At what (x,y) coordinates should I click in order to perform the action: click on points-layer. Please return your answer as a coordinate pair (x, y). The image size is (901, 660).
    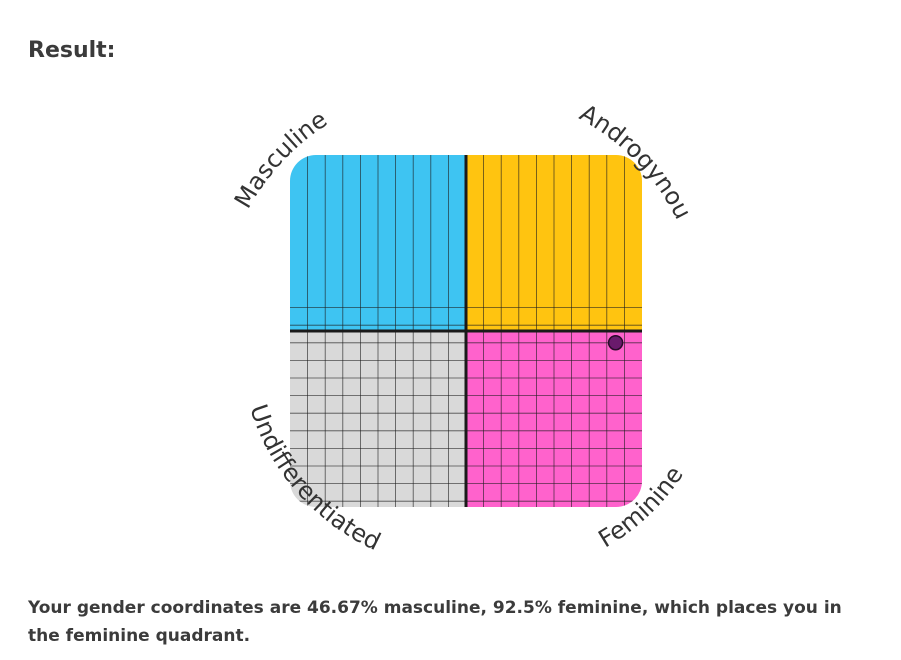
    Looking at the image, I should click on (615, 342).